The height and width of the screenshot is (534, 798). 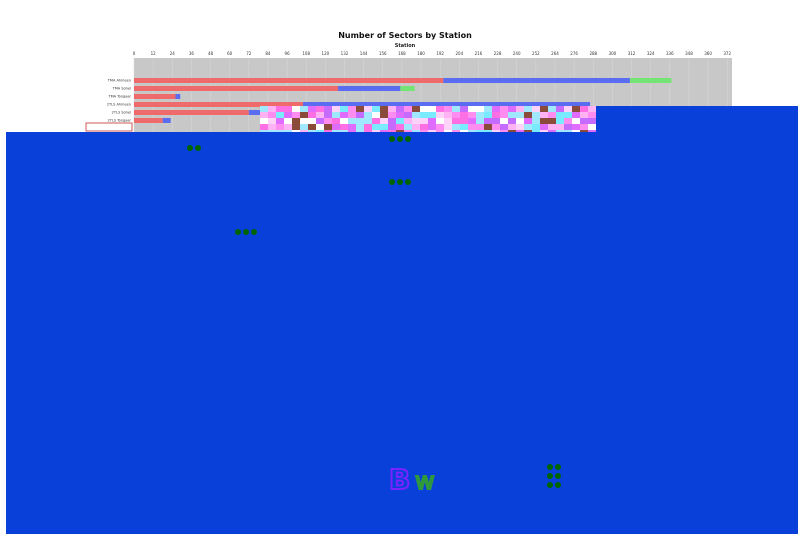 What do you see at coordinates (121, 89) in the screenshot?
I see `category-label: TMA Sohel` at bounding box center [121, 89].